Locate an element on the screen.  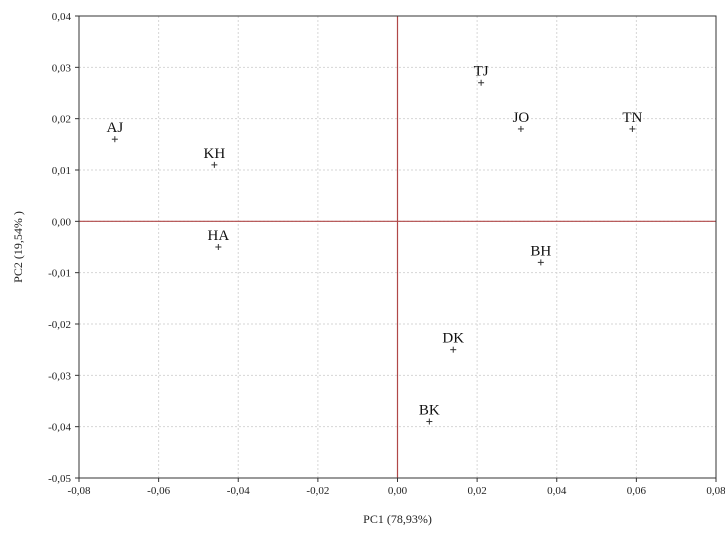
x-tick-label: -0,04 is located at coordinates (238, 491).